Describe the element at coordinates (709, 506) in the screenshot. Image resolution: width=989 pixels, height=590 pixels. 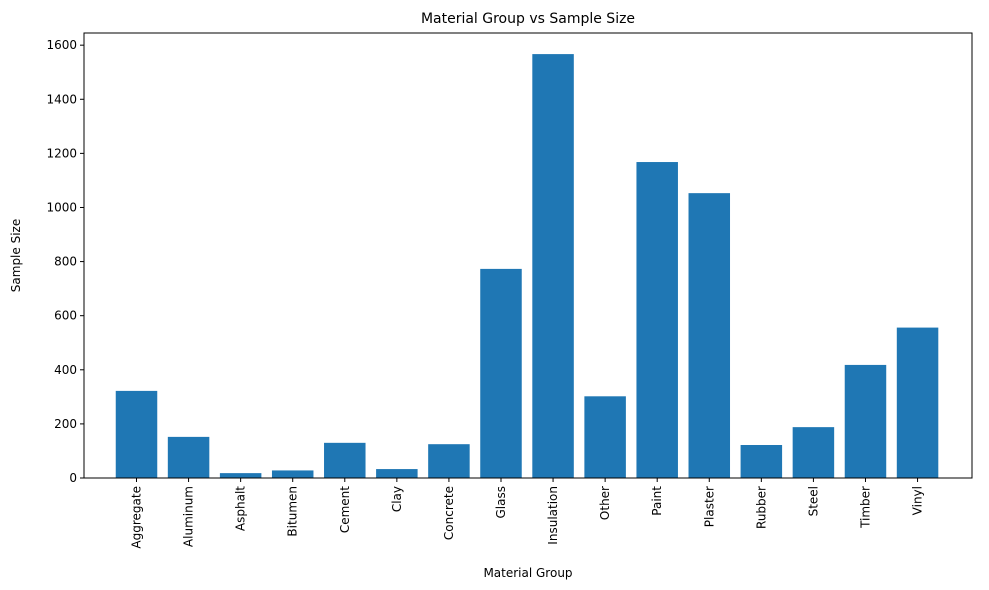
I see `x-tick-label: Plaster` at that location.